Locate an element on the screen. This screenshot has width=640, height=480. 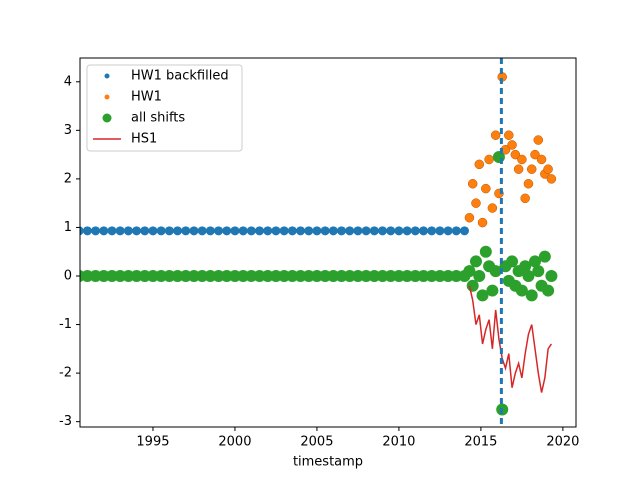
x-tick-label: 2010 is located at coordinates (398, 442).